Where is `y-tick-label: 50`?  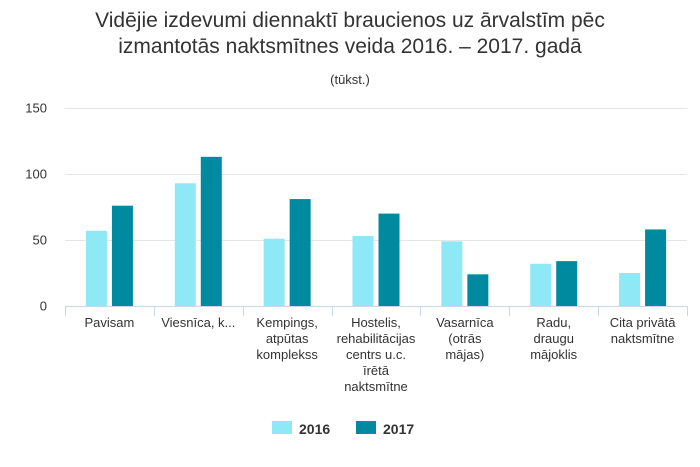
y-tick-label: 50 is located at coordinates (40, 240).